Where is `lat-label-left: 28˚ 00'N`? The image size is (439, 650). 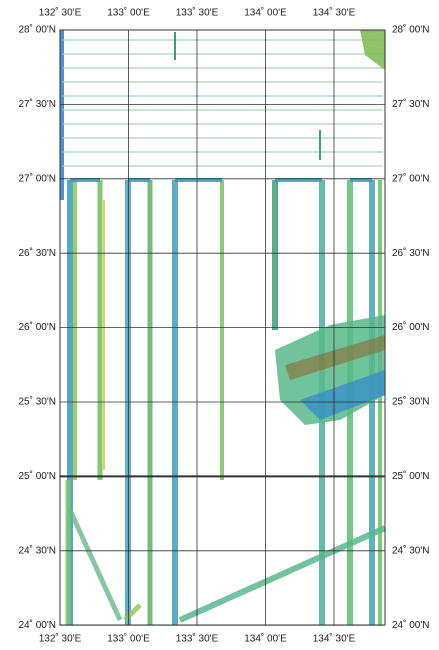
lat-label-left: 28˚ 00'N is located at coordinates (38, 30).